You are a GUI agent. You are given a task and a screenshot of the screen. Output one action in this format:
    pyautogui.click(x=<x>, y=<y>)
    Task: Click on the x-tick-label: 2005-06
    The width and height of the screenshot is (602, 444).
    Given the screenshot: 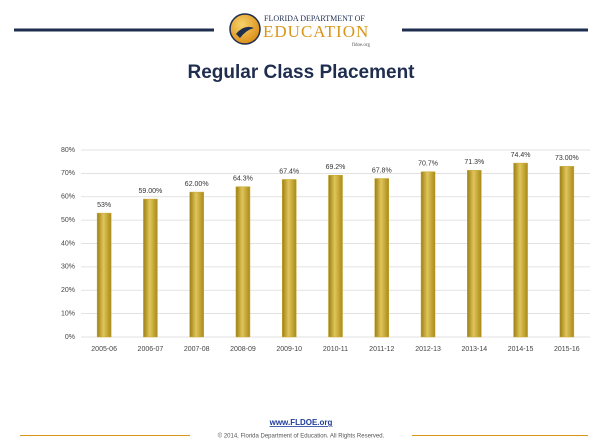 What is the action you would take?
    pyautogui.click(x=104, y=349)
    